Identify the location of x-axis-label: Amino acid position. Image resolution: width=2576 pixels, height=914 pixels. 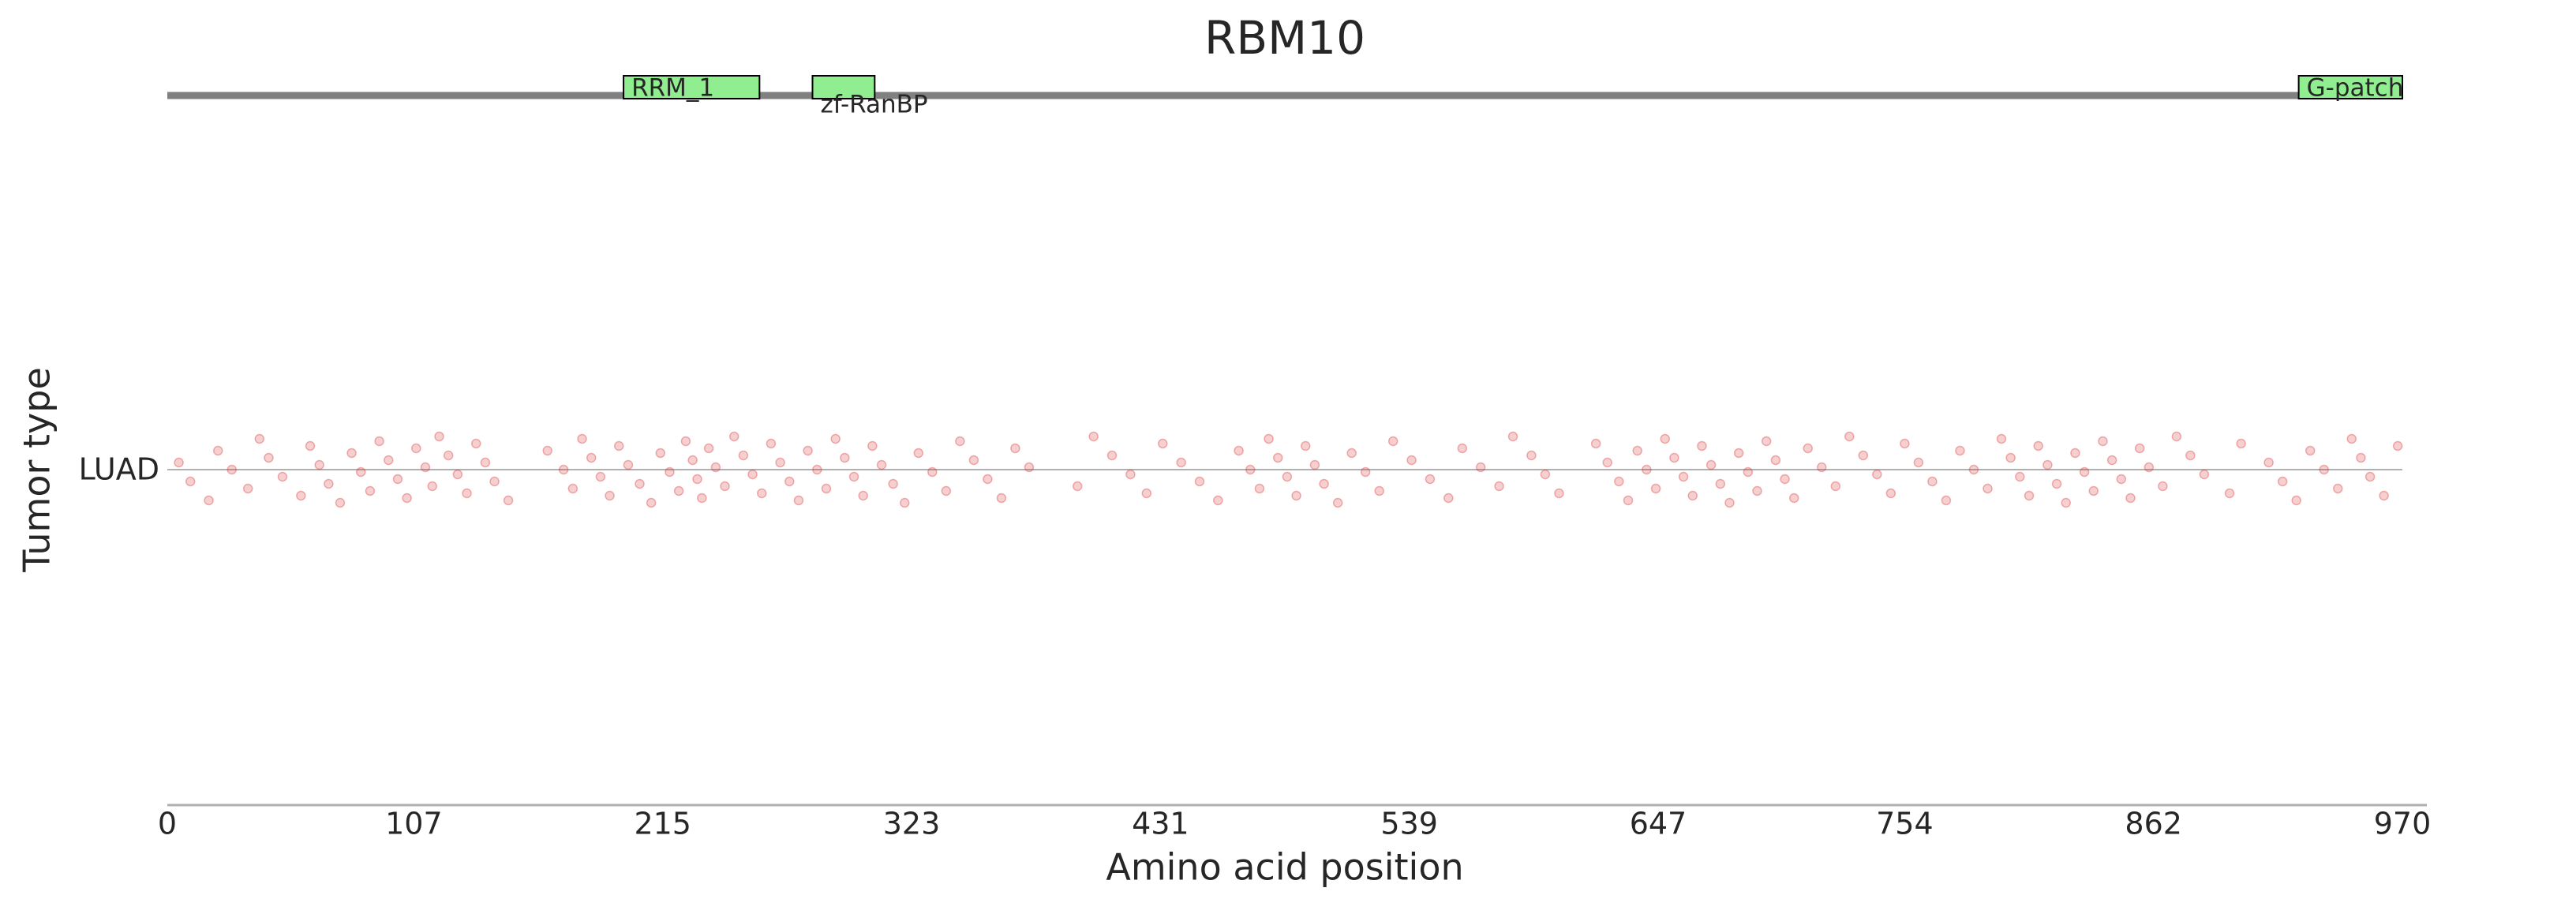
(1284, 867).